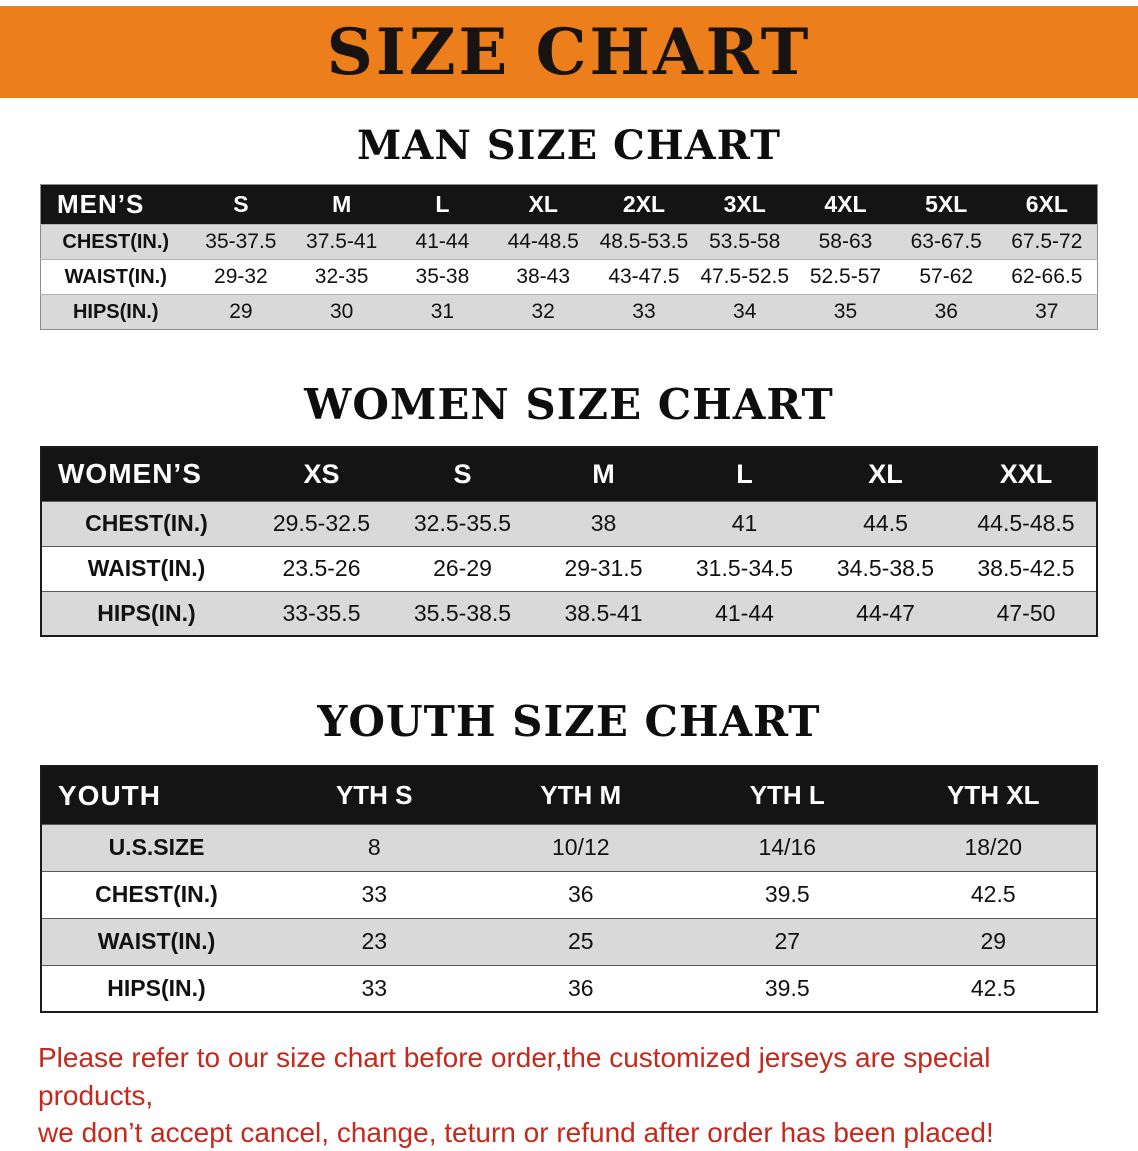  I want to click on size-value: 38-43, so click(543, 276).